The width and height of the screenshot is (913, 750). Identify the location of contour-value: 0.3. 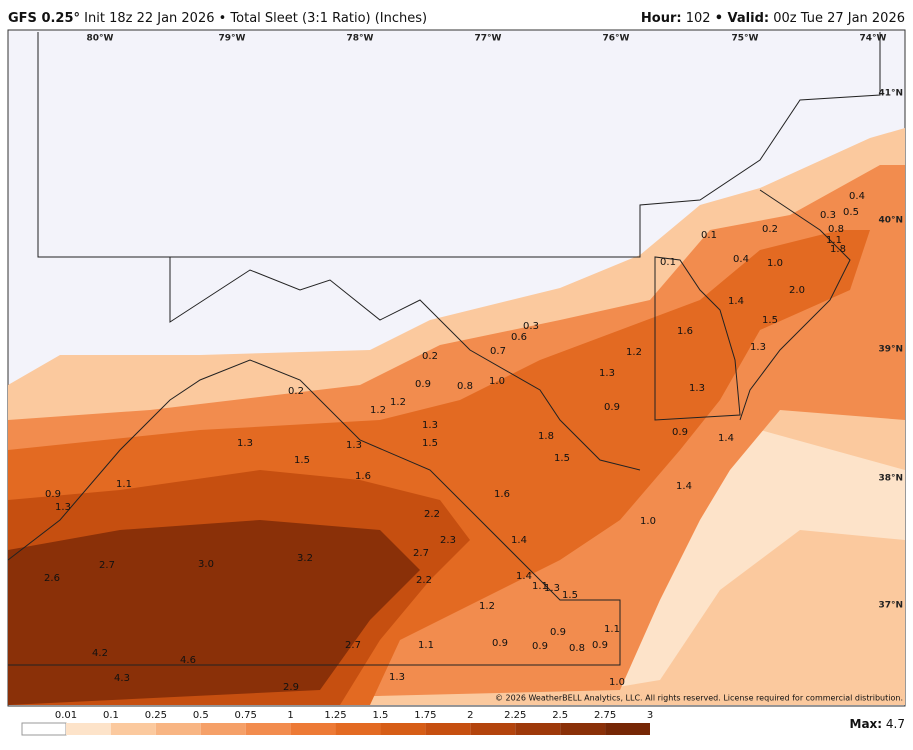
(531, 326).